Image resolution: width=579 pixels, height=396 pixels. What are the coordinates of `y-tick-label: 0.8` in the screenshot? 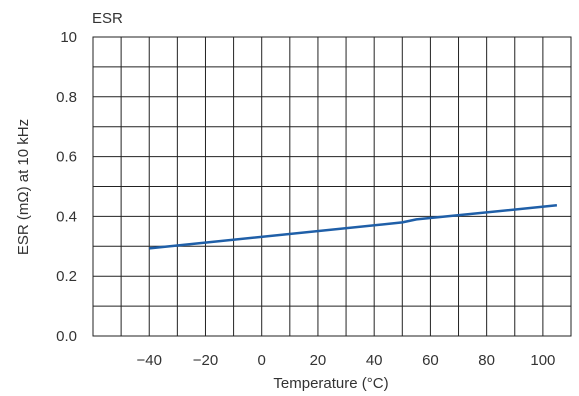 It's located at (66, 97).